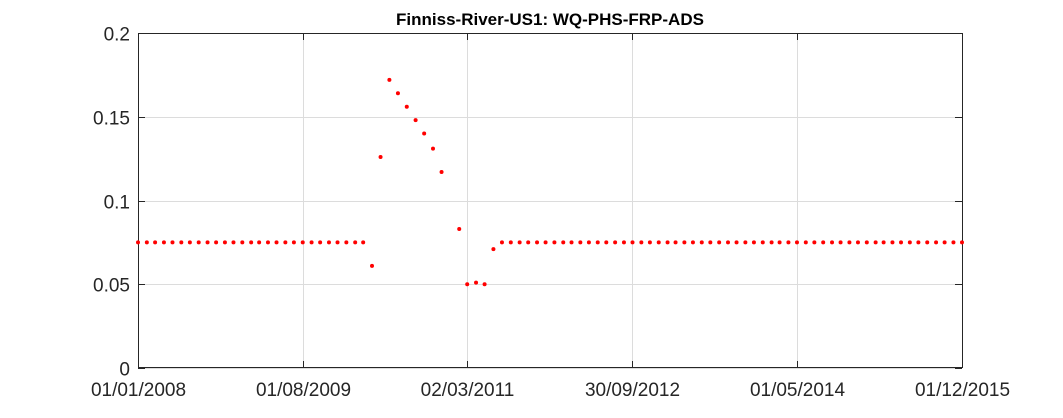 Image resolution: width=1063 pixels, height=418 pixels. I want to click on x-tick-label: 01/05/2014, so click(798, 390).